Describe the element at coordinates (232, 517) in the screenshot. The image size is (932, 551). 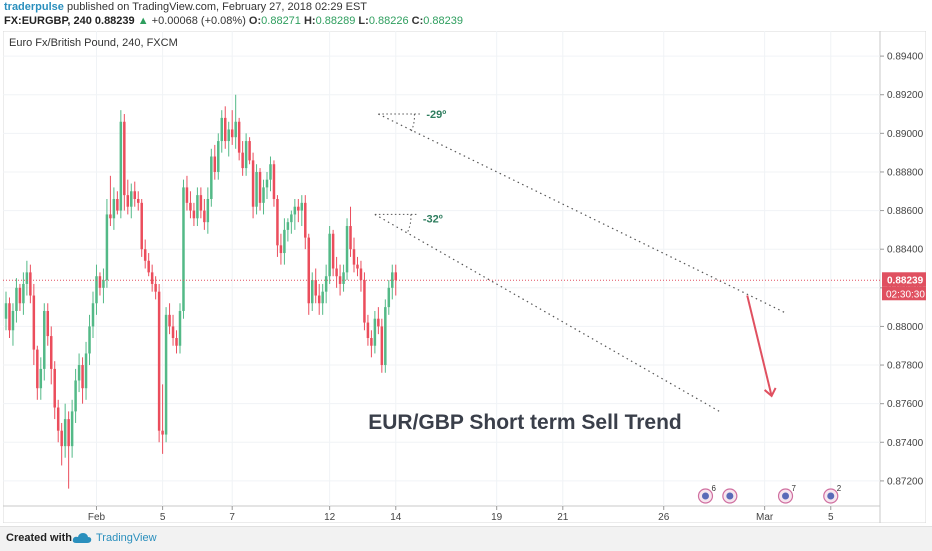
I see `x-tick-label: 7` at that location.